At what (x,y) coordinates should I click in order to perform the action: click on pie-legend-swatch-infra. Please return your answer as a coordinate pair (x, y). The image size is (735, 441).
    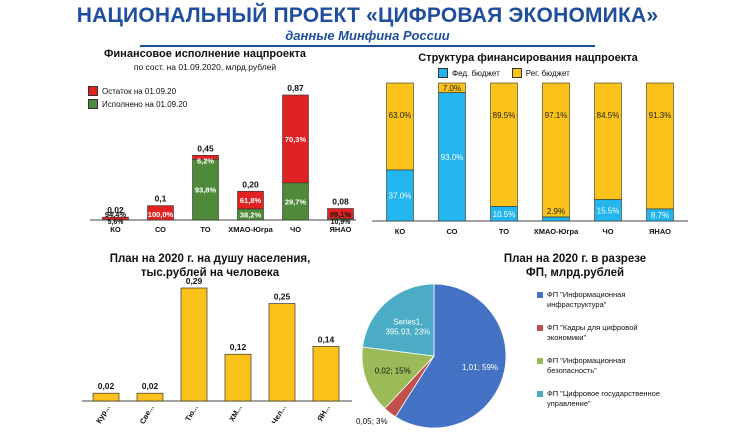
    Looking at the image, I should click on (540, 295).